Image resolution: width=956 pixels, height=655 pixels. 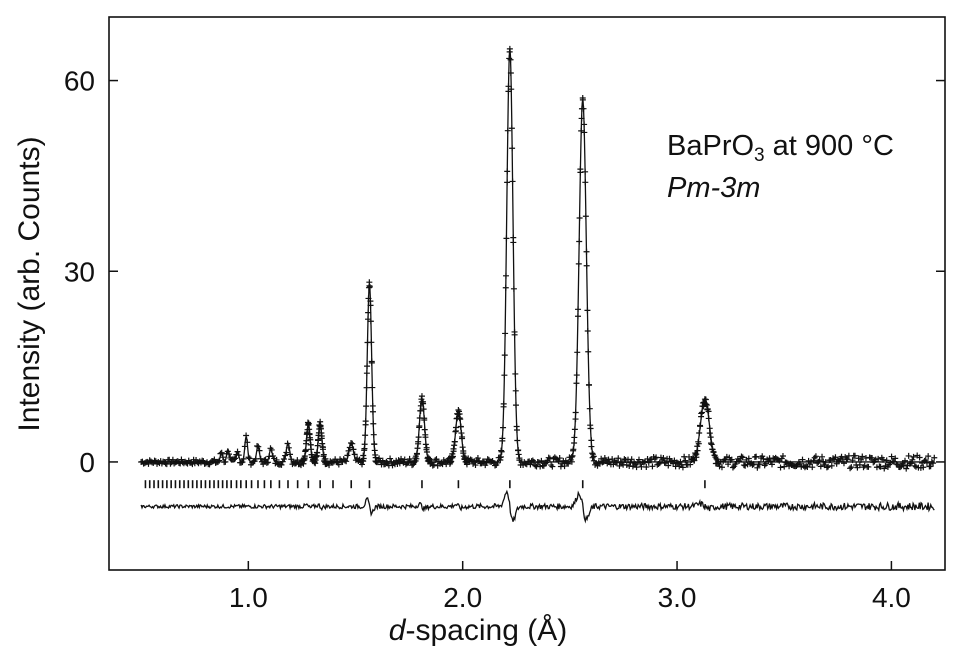 What do you see at coordinates (677, 597) in the screenshot?
I see `x-tick-label: 3.0` at bounding box center [677, 597].